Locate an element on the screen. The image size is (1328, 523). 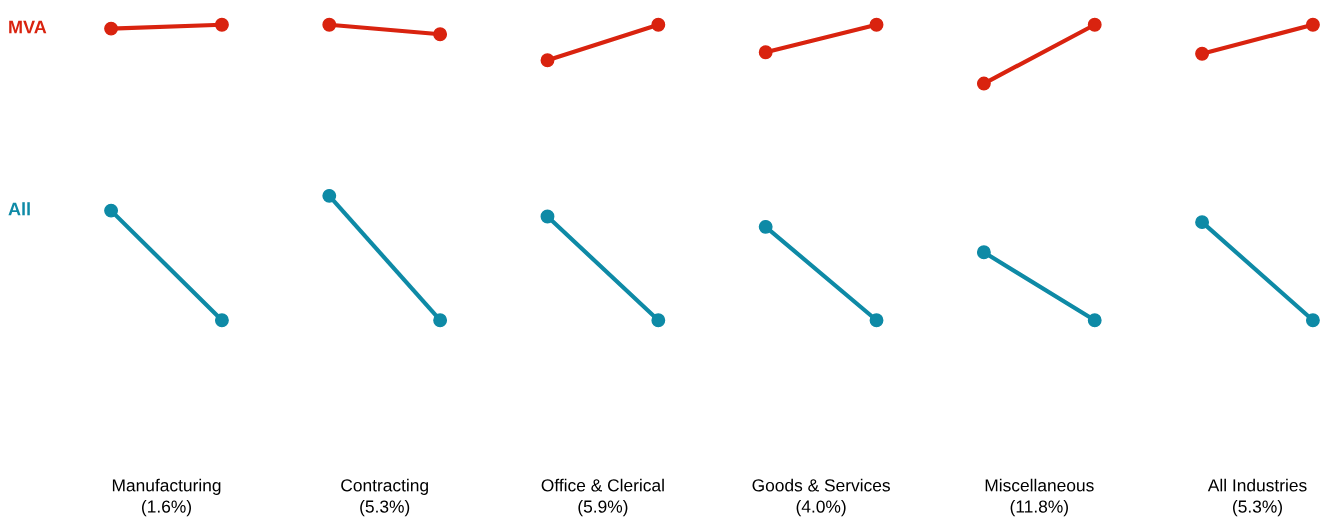
x-axis-title: Goods & Services (4.0%) is located at coordinates (821, 497).